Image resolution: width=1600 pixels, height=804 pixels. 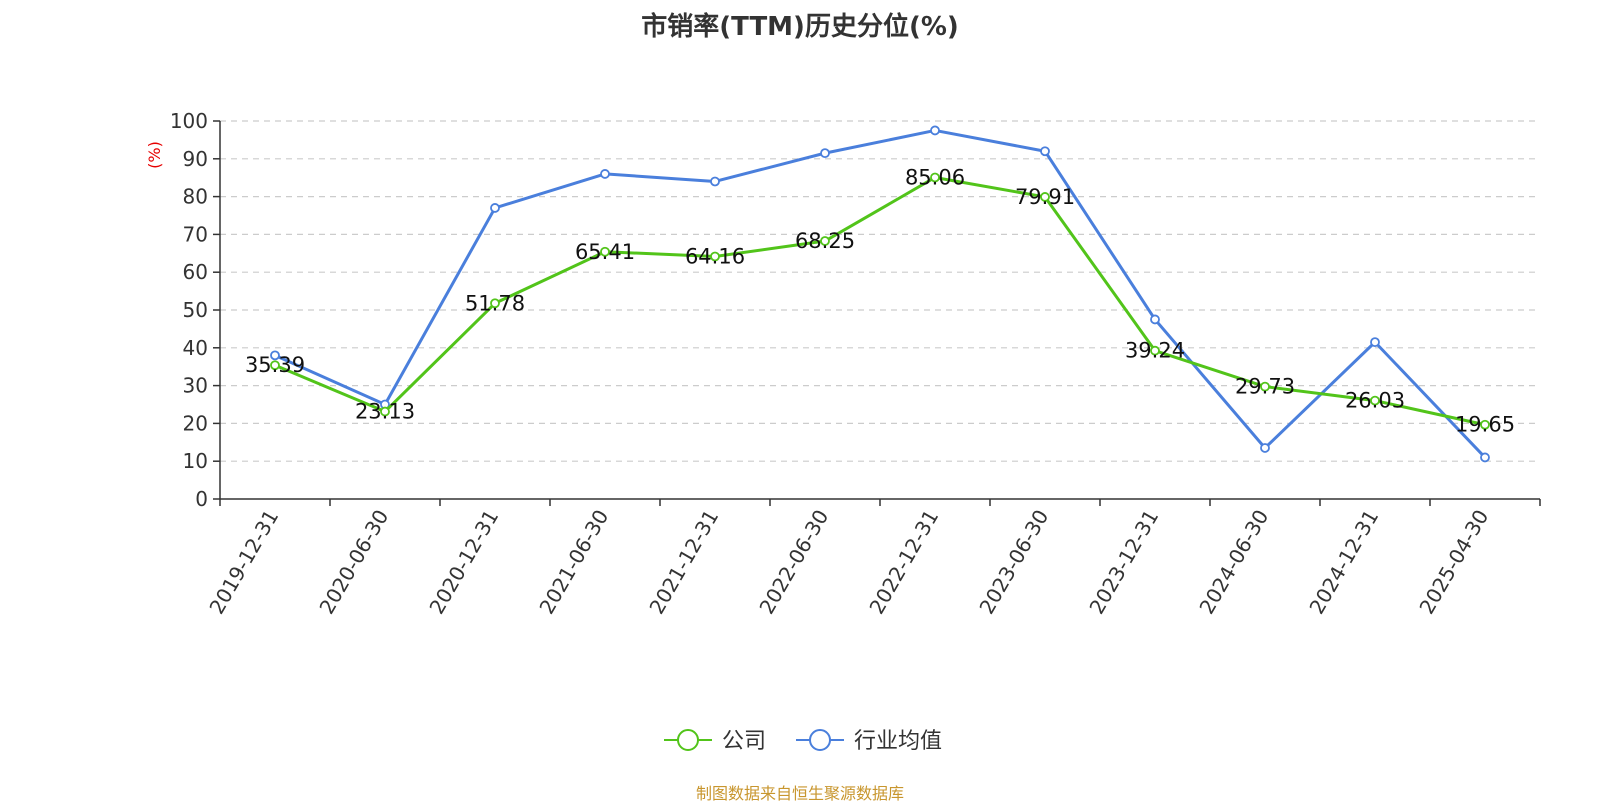 I want to click on data-label: 35.39, so click(x=275, y=365).